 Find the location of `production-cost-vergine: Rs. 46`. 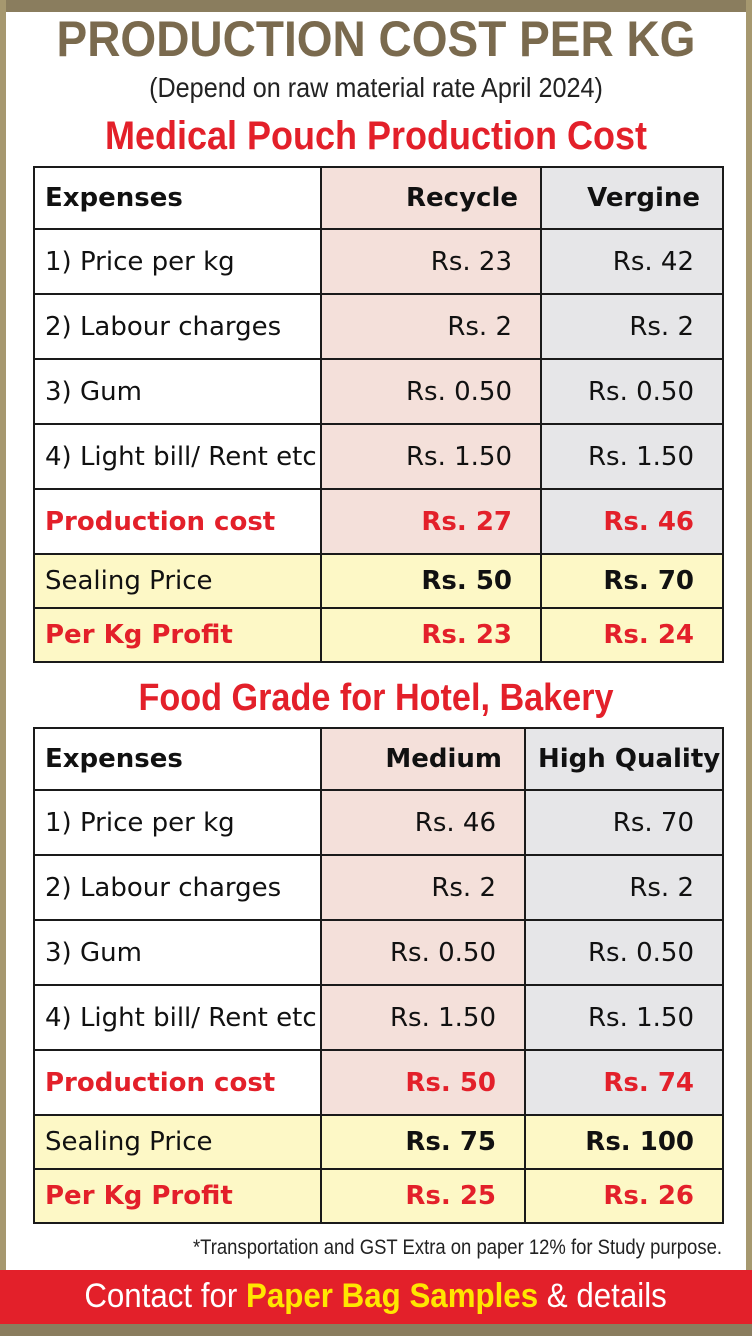

production-cost-vergine: Rs. 46 is located at coordinates (632, 521).